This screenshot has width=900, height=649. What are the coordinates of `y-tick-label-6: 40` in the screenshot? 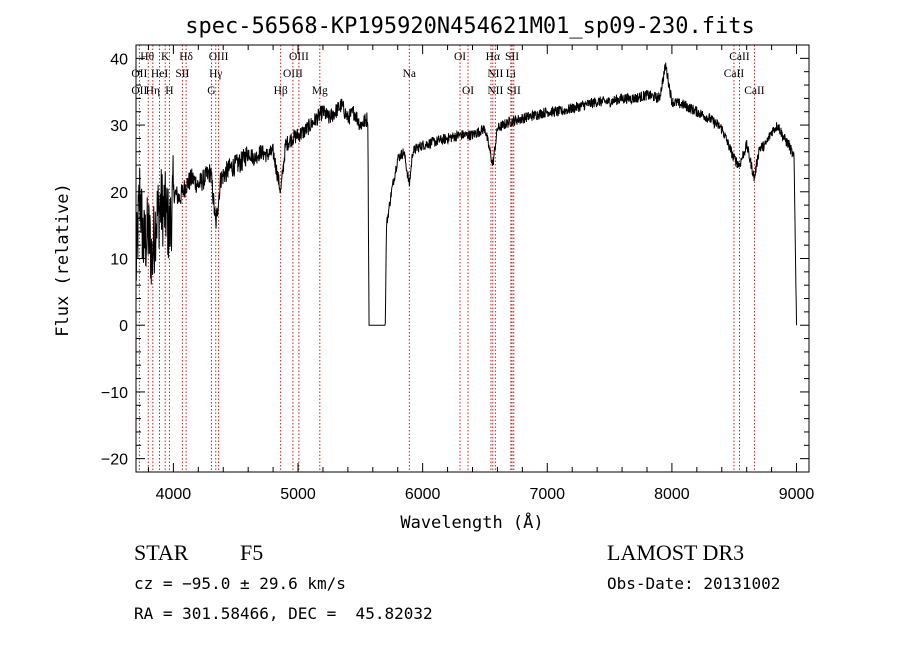 It's located at (119, 59).